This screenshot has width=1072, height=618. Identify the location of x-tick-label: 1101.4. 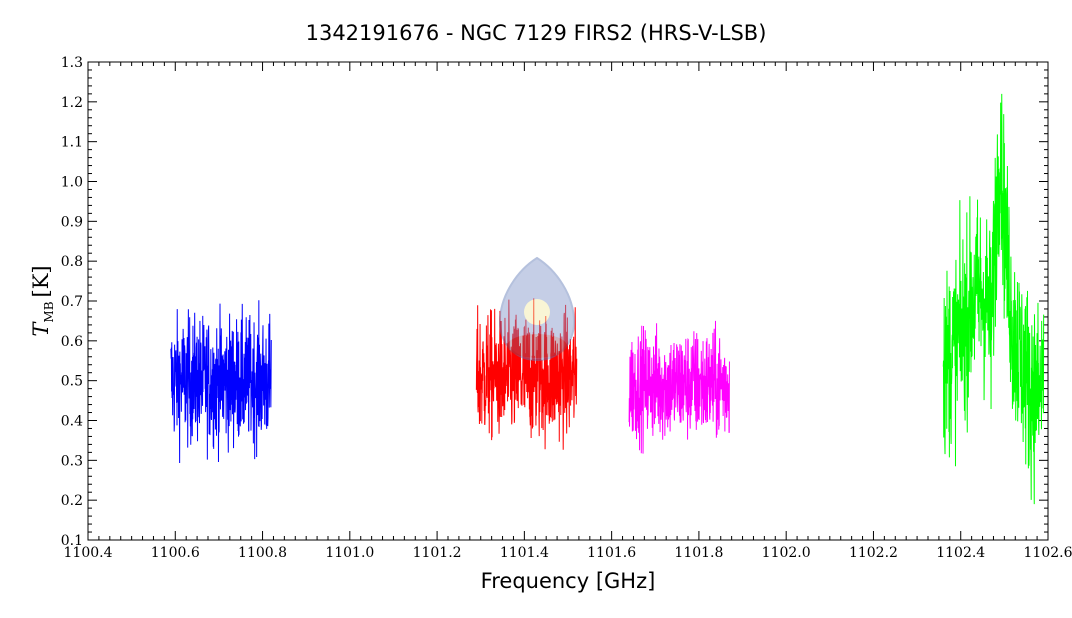
(524, 553).